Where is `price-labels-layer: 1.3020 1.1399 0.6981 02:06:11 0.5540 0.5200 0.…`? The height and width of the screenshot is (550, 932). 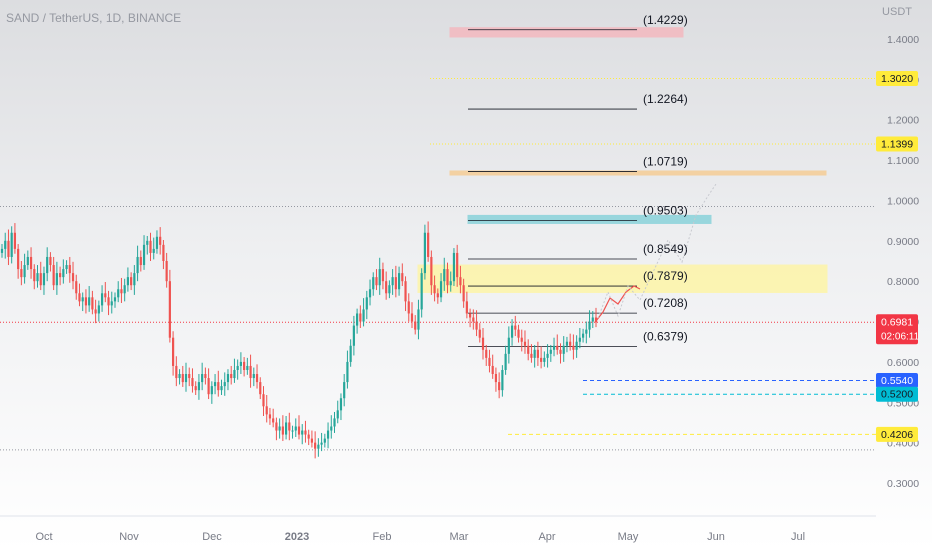 price-labels-layer: 1.3020 1.1399 0.6981 02:06:11 0.5540 0.5200 0.… is located at coordinates (898, 256).